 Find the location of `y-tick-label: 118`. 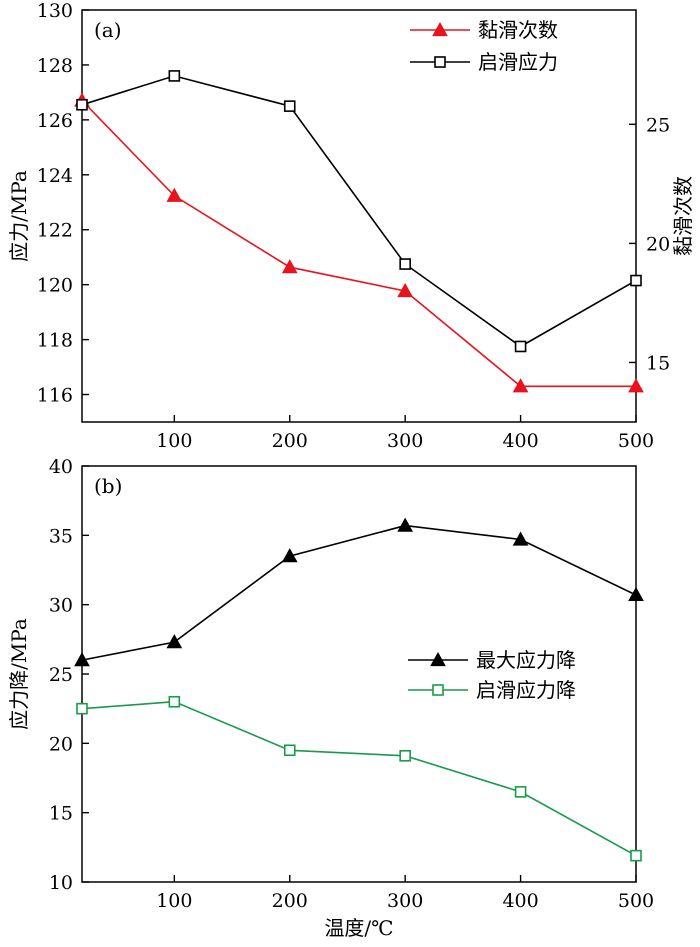

y-tick-label: 118 is located at coordinates (55, 341).